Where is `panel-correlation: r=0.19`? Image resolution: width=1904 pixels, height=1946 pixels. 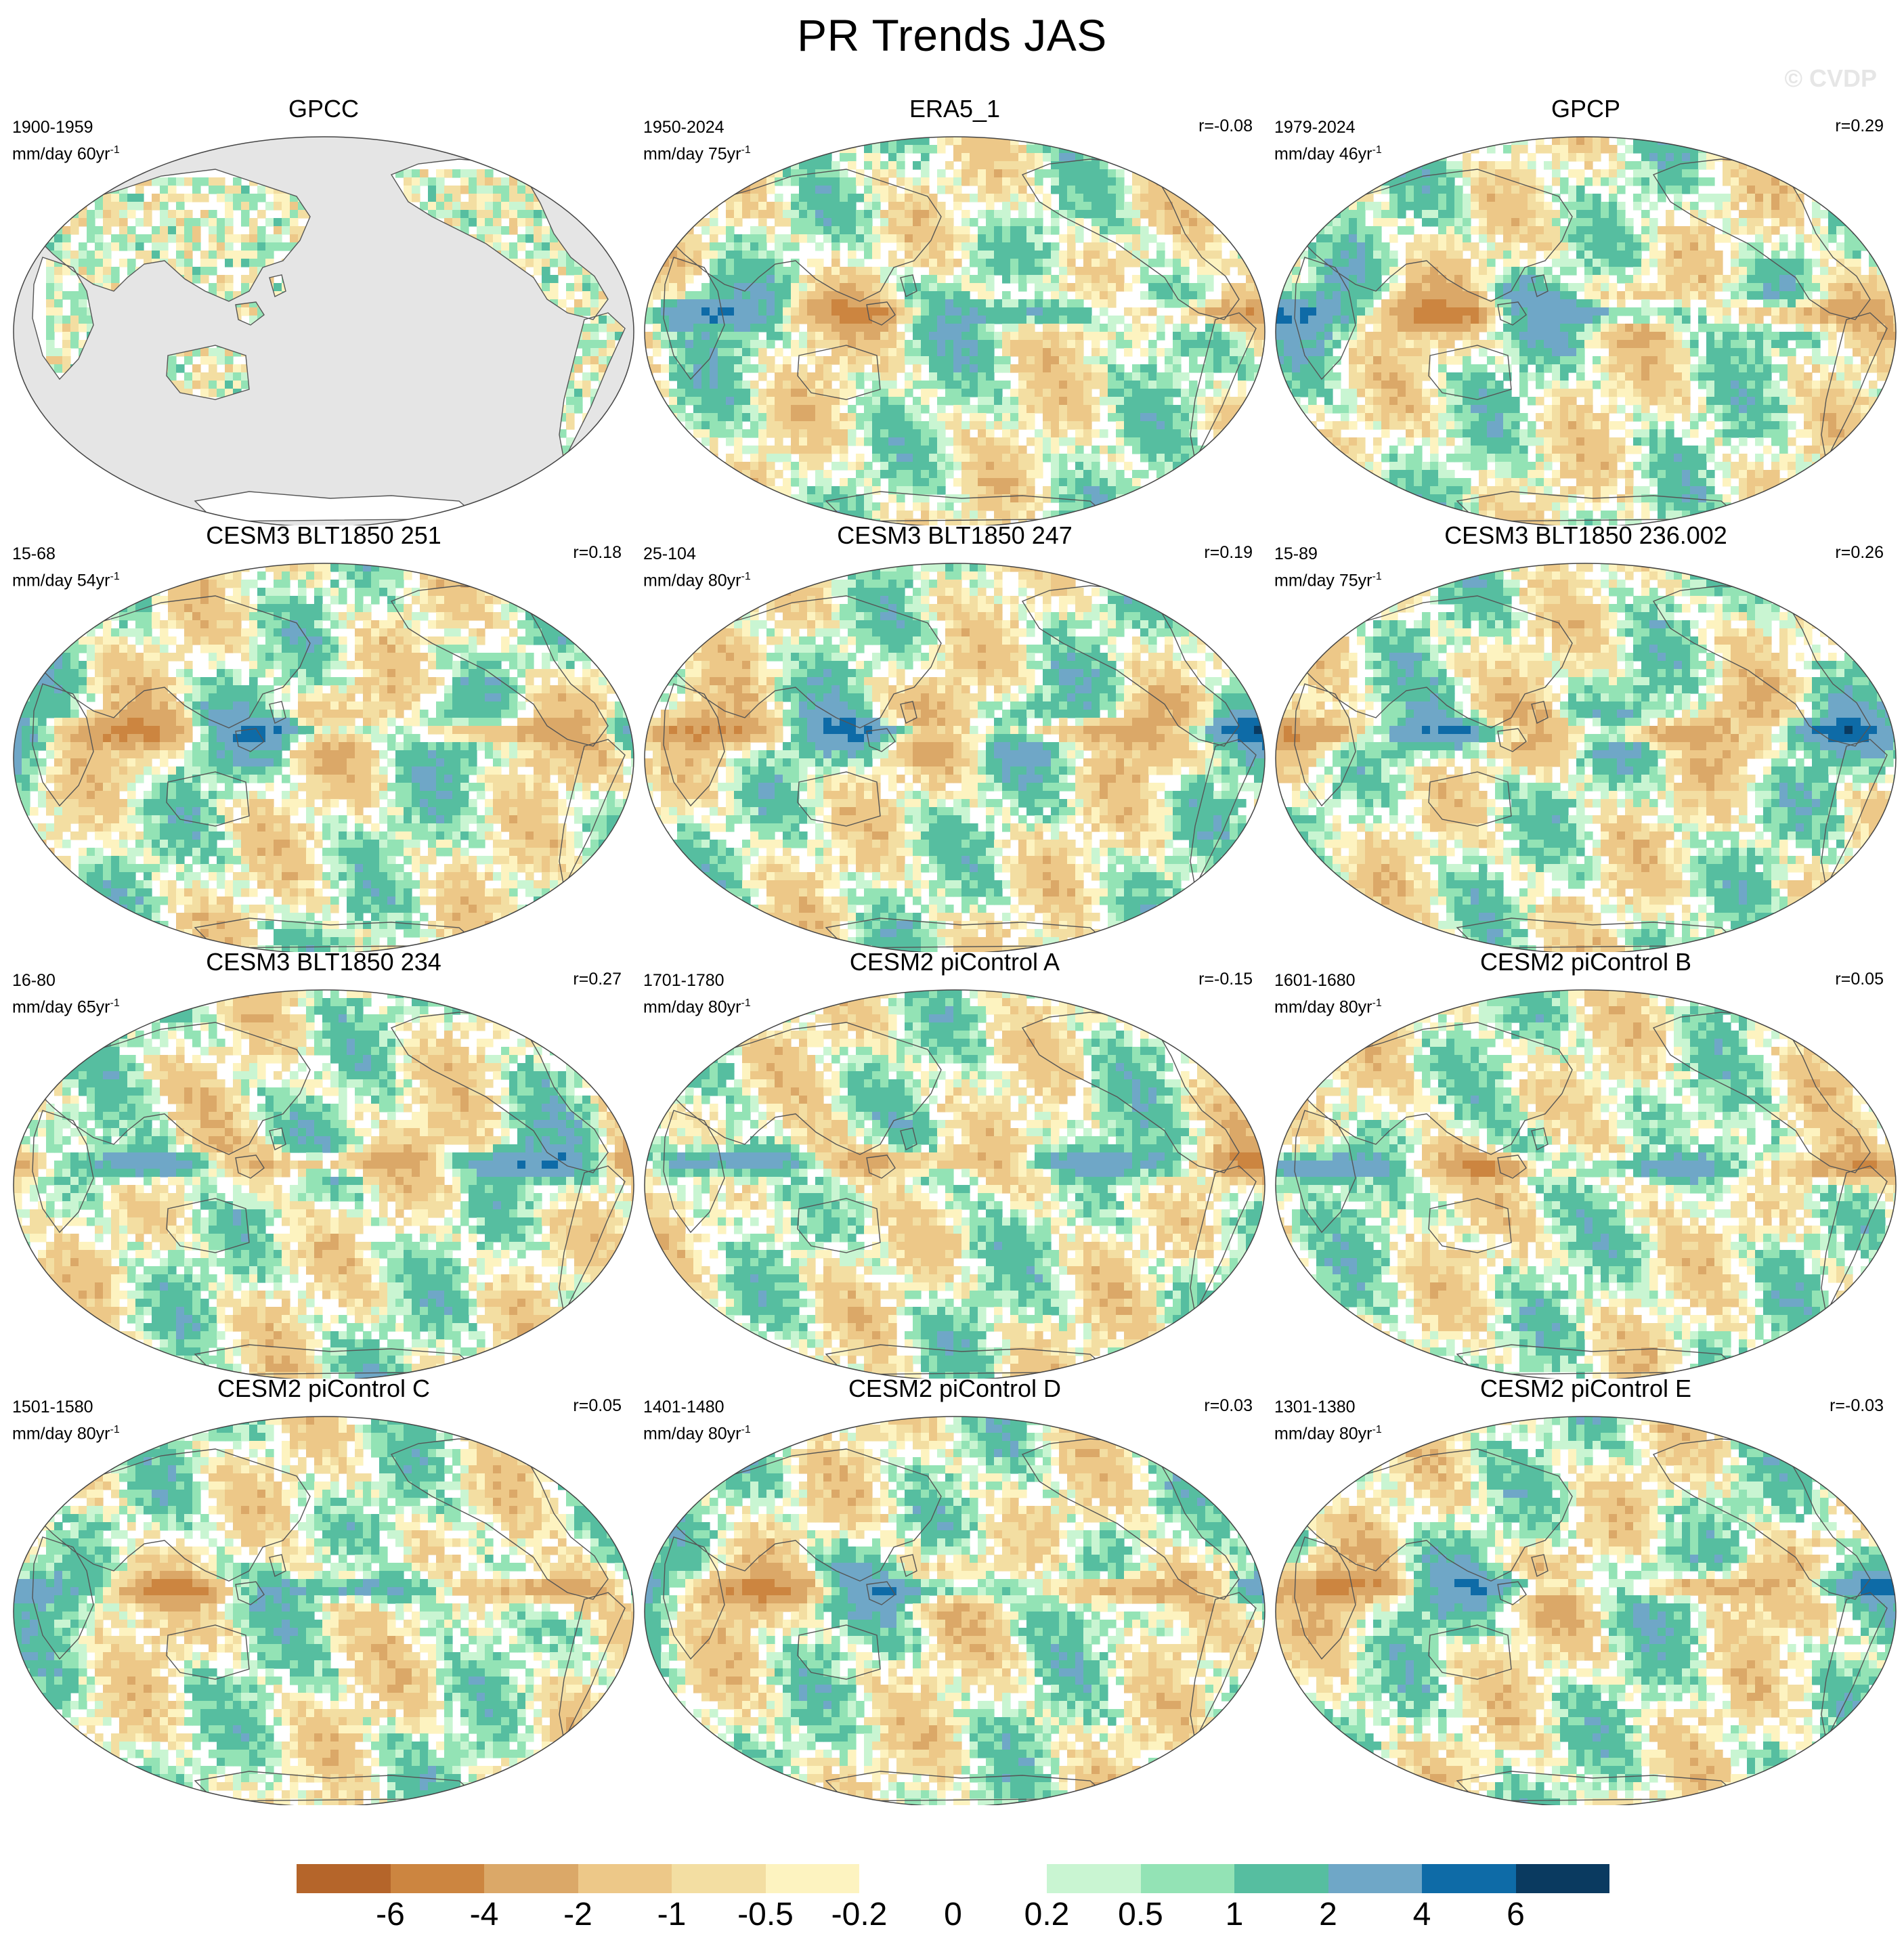 panel-correlation: r=0.19 is located at coordinates (1228, 553).